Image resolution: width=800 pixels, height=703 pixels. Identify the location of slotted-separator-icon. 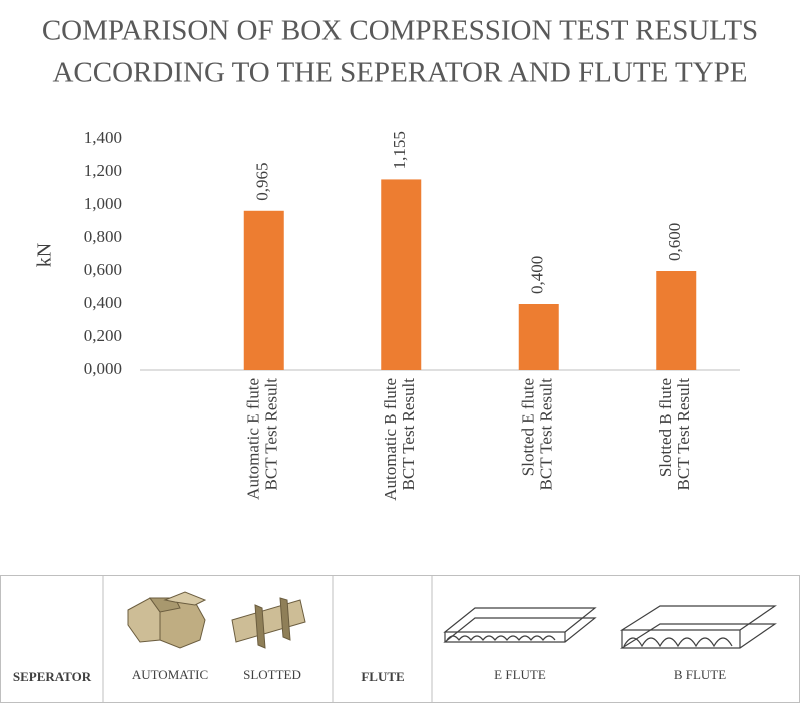
(268, 623).